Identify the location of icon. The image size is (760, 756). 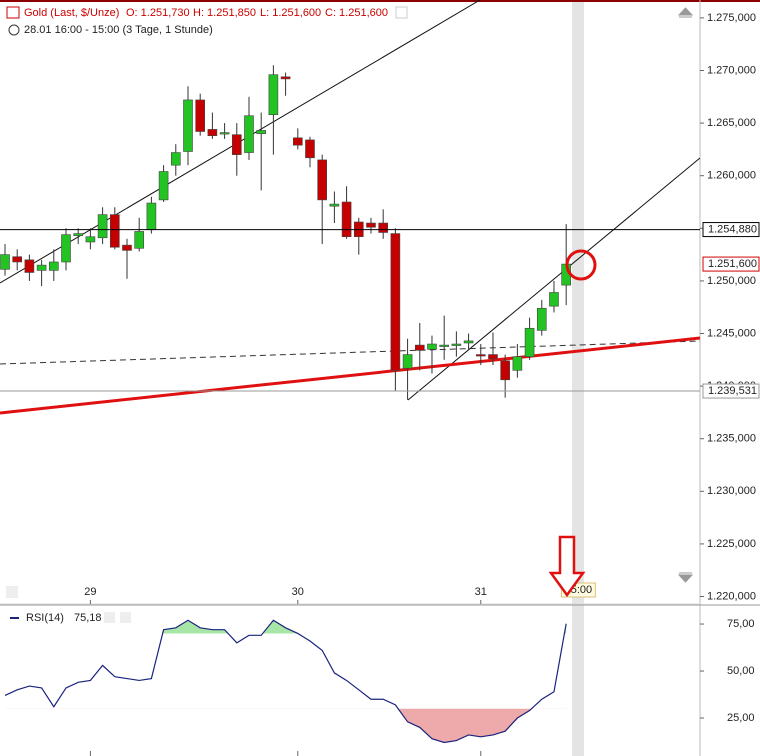
(13, 12).